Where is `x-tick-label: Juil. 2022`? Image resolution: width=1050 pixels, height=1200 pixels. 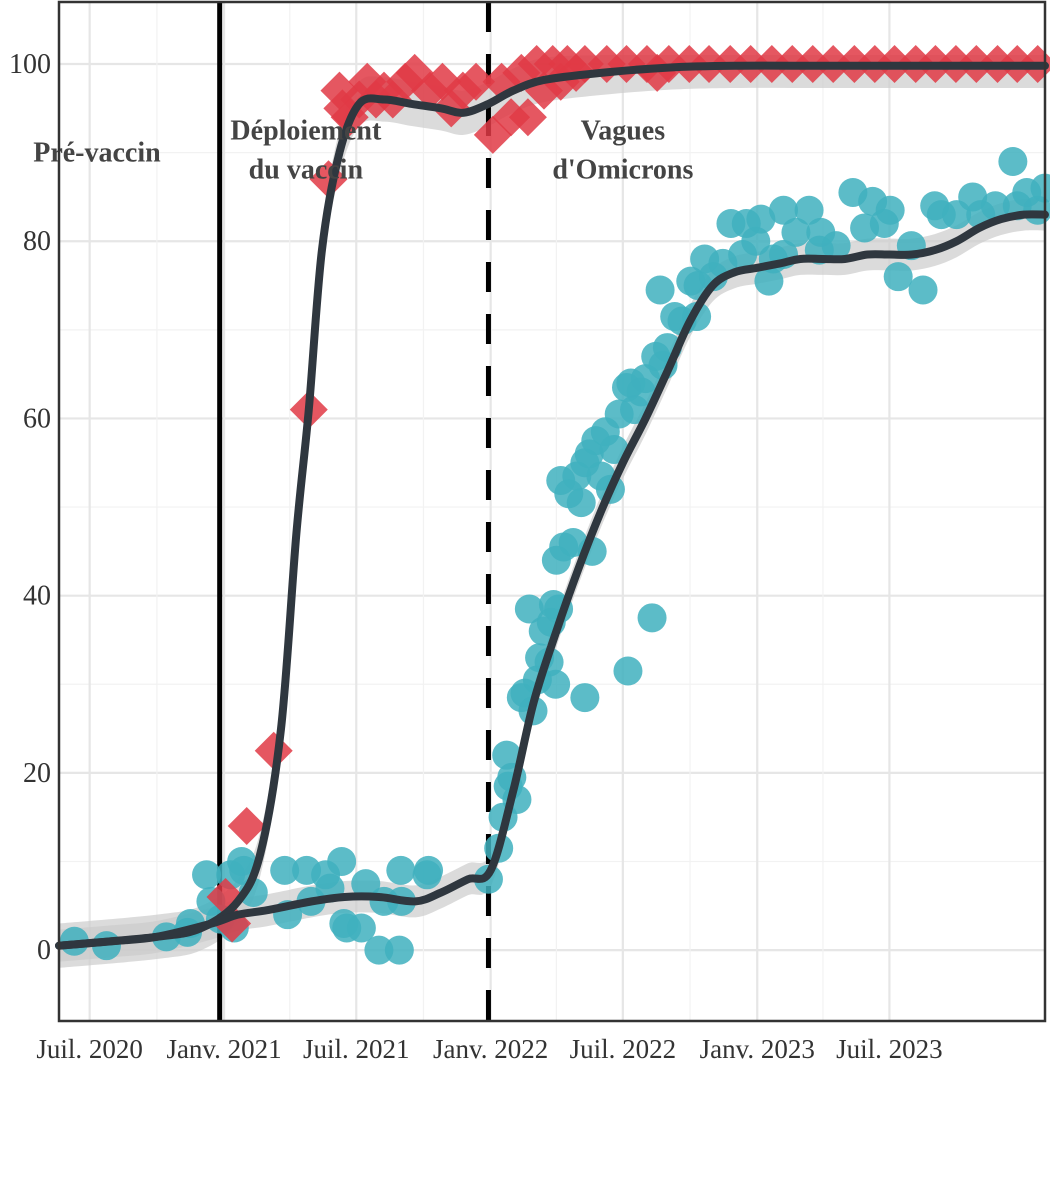
x-tick-label: Juil. 2022 is located at coordinates (623, 1049).